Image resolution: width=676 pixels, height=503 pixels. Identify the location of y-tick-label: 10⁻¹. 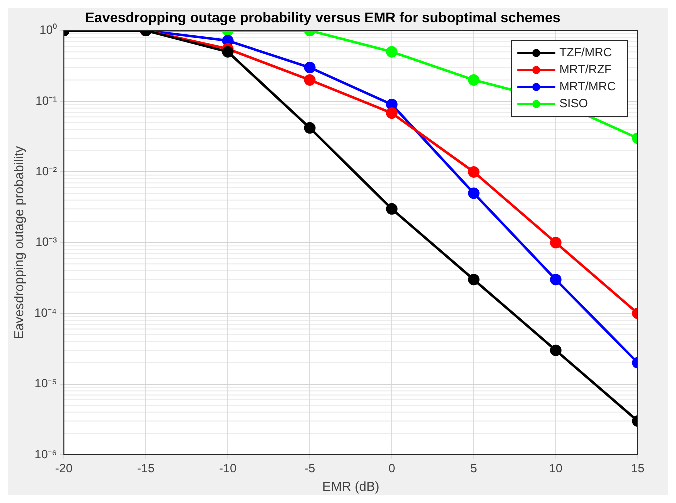
(47, 101).